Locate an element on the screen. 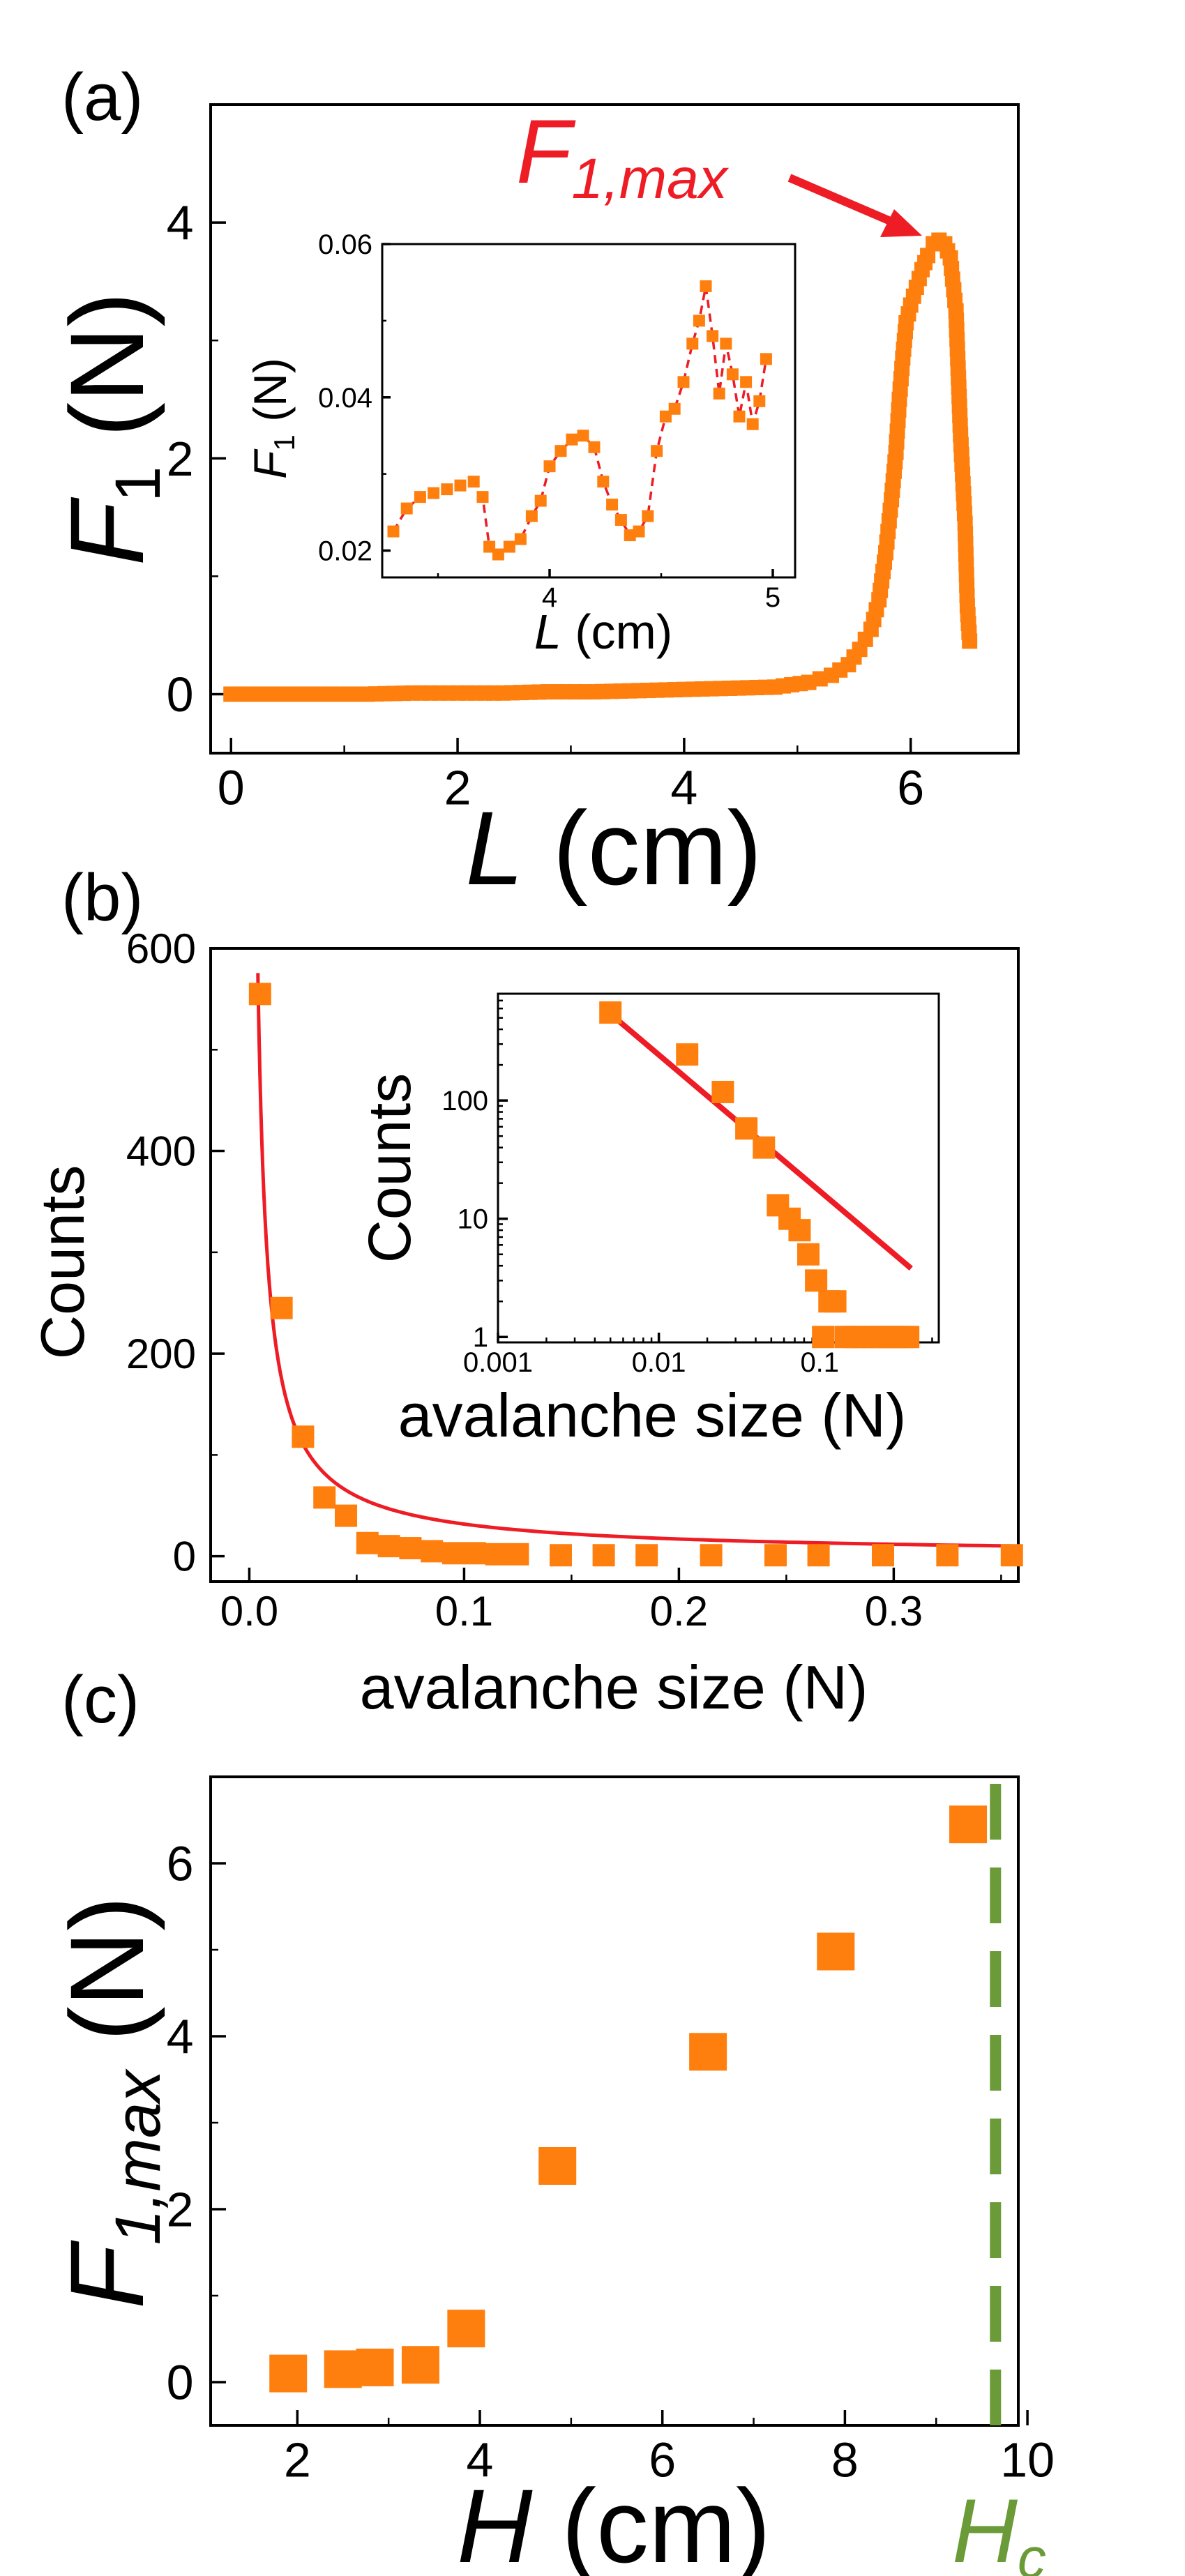  panel-a-annotation: F1,max is located at coordinates (623, 155).